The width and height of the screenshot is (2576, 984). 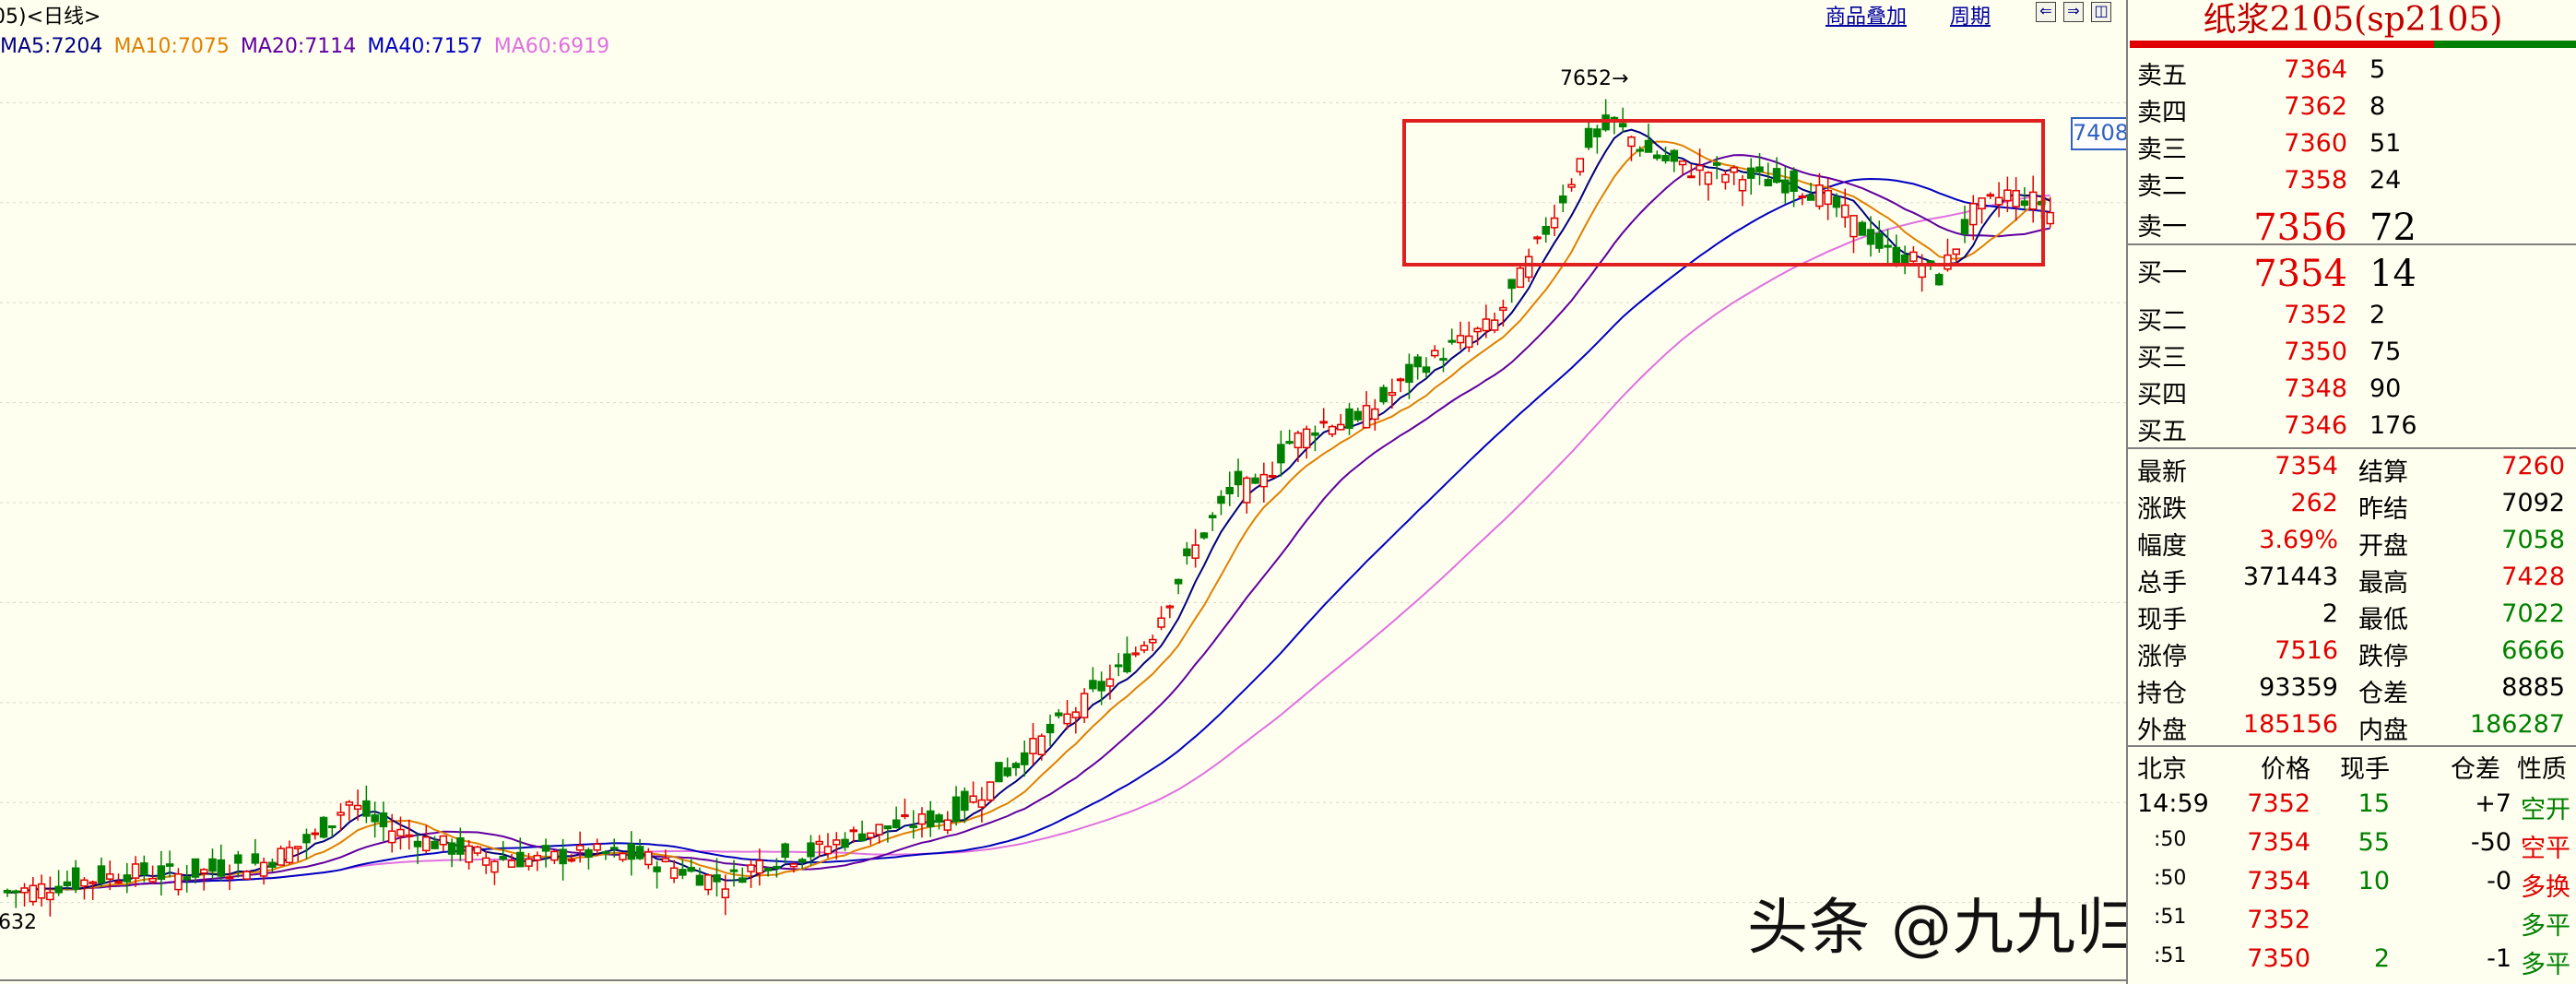 What do you see at coordinates (2352, 356) in the screenshot?
I see `bids-level-row: 买三 7350 75` at bounding box center [2352, 356].